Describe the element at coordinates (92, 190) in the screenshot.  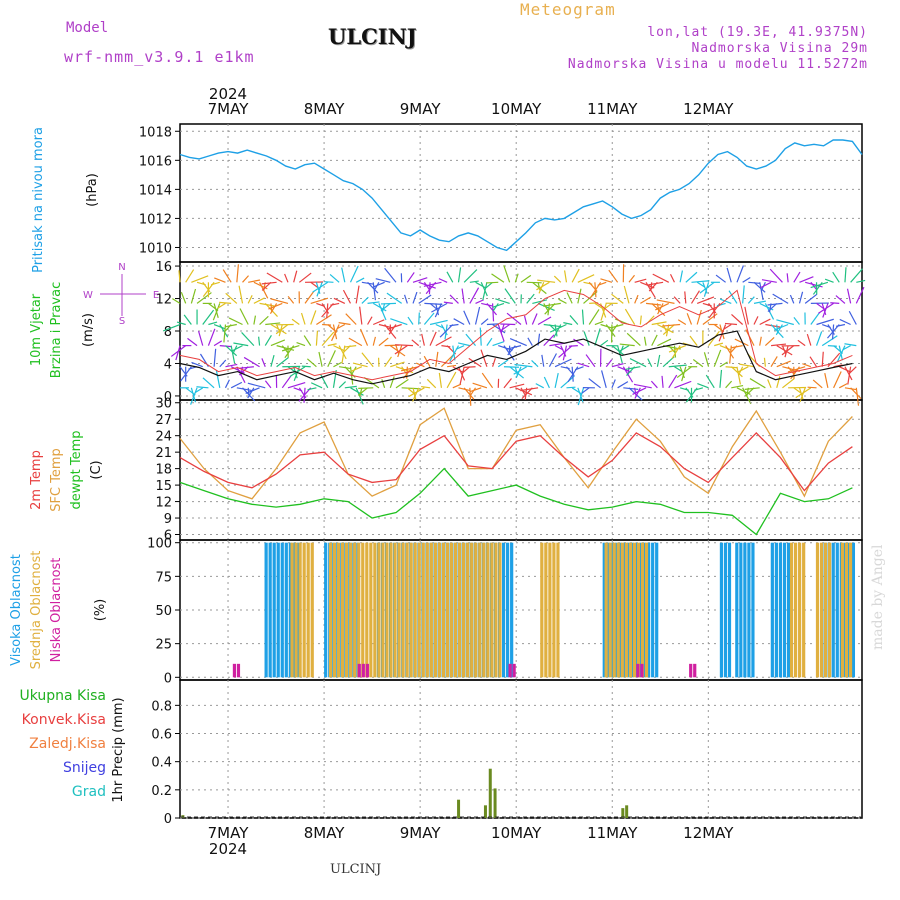
I see `pressure-unit-label: (hPa)` at that location.